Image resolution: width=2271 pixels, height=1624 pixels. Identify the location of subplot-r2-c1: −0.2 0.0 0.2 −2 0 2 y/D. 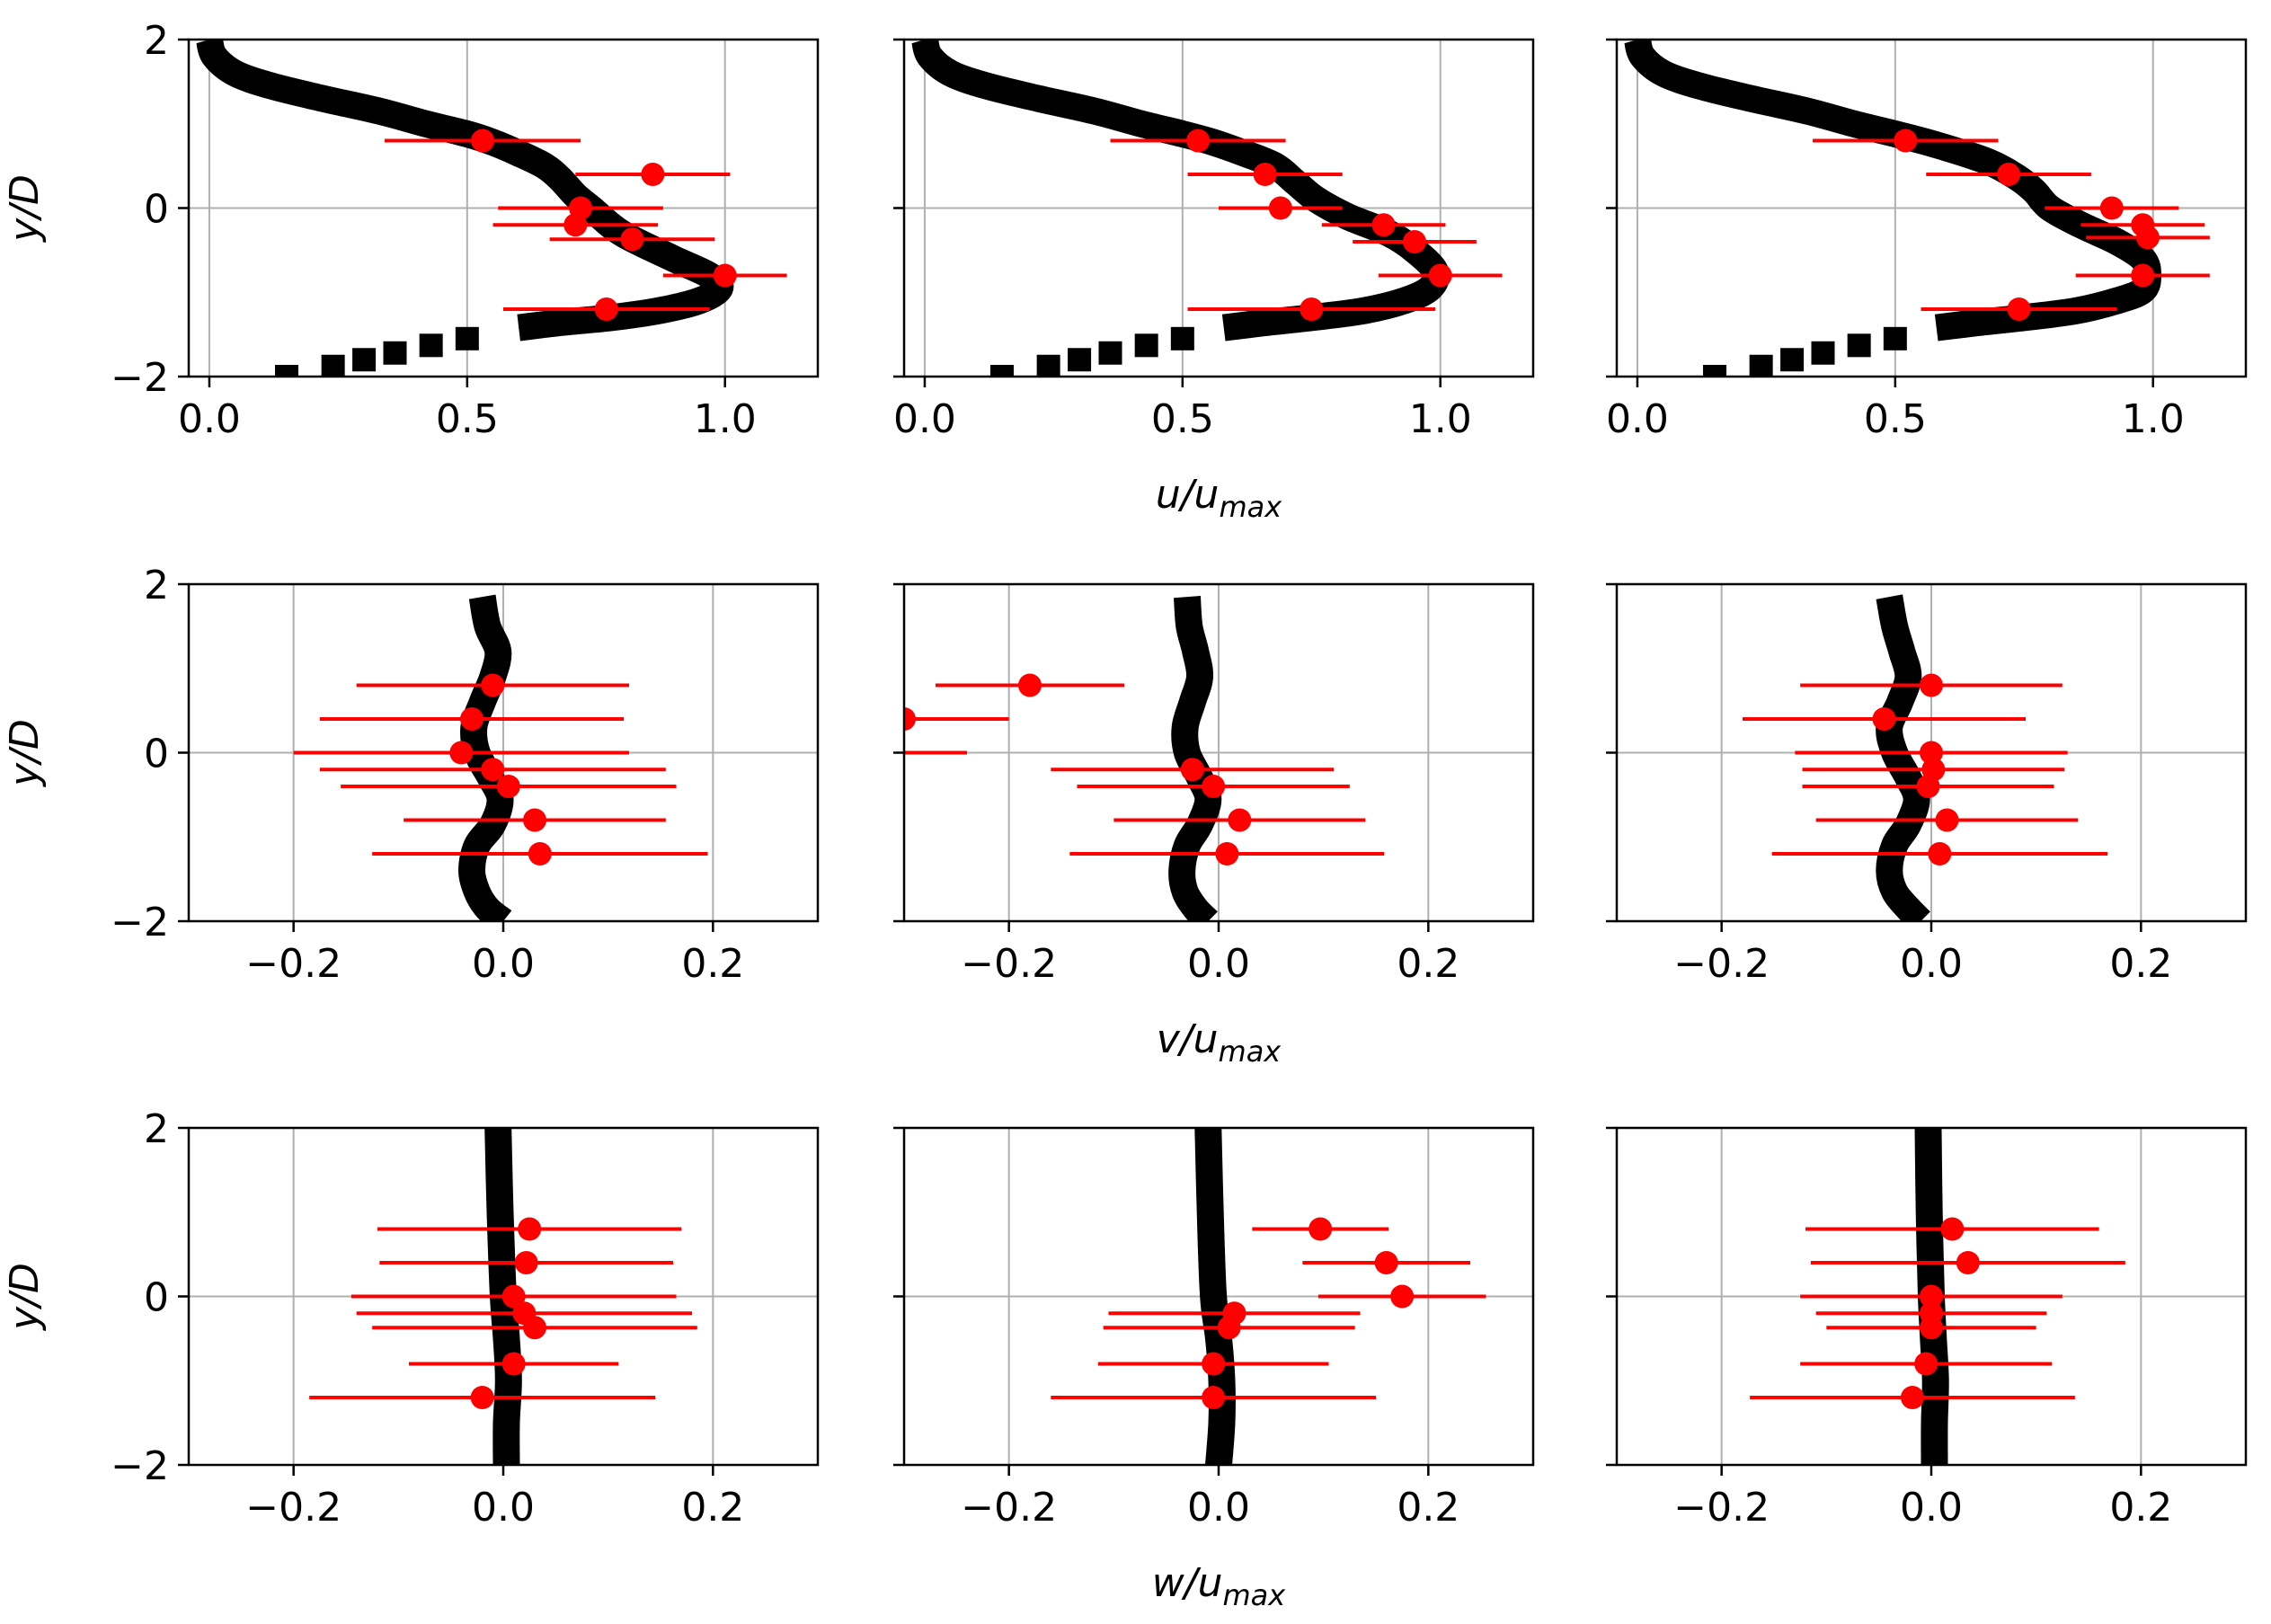
(411, 775).